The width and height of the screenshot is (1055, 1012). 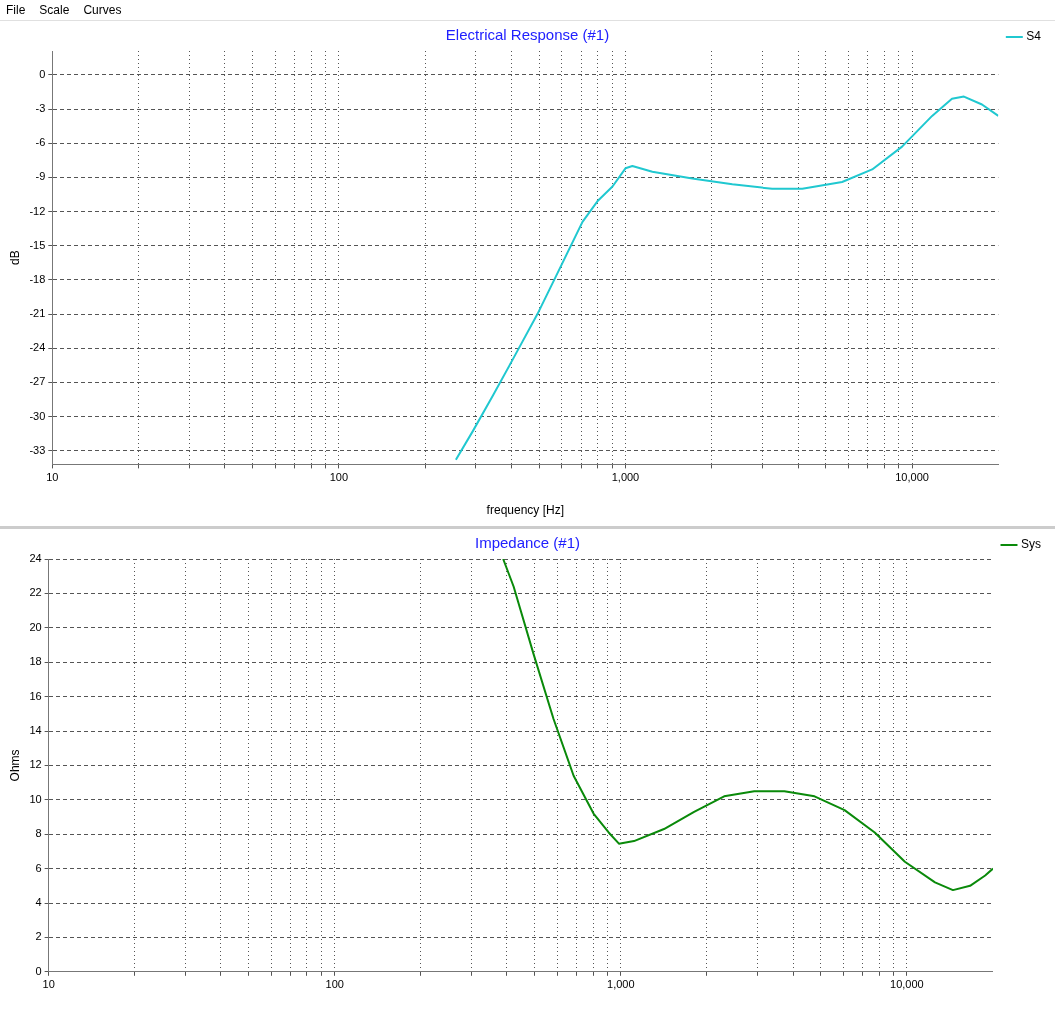 I want to click on y-tick-label: -21, so click(x=37, y=313).